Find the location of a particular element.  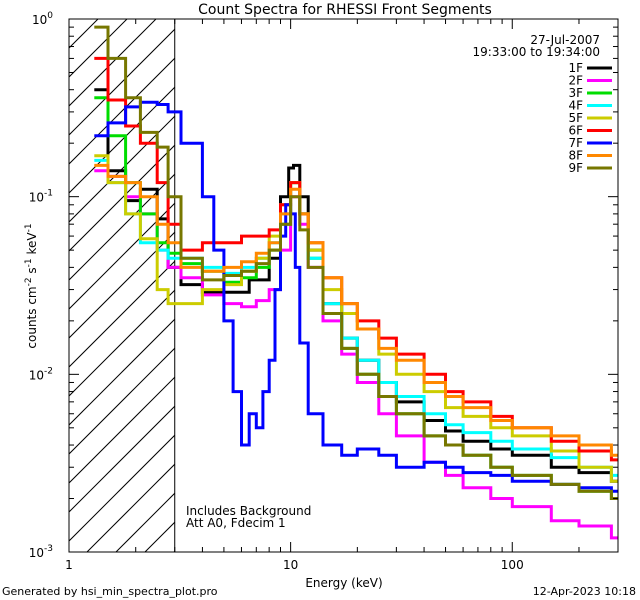

y-tick-label: 10⁻² is located at coordinates (41, 374).